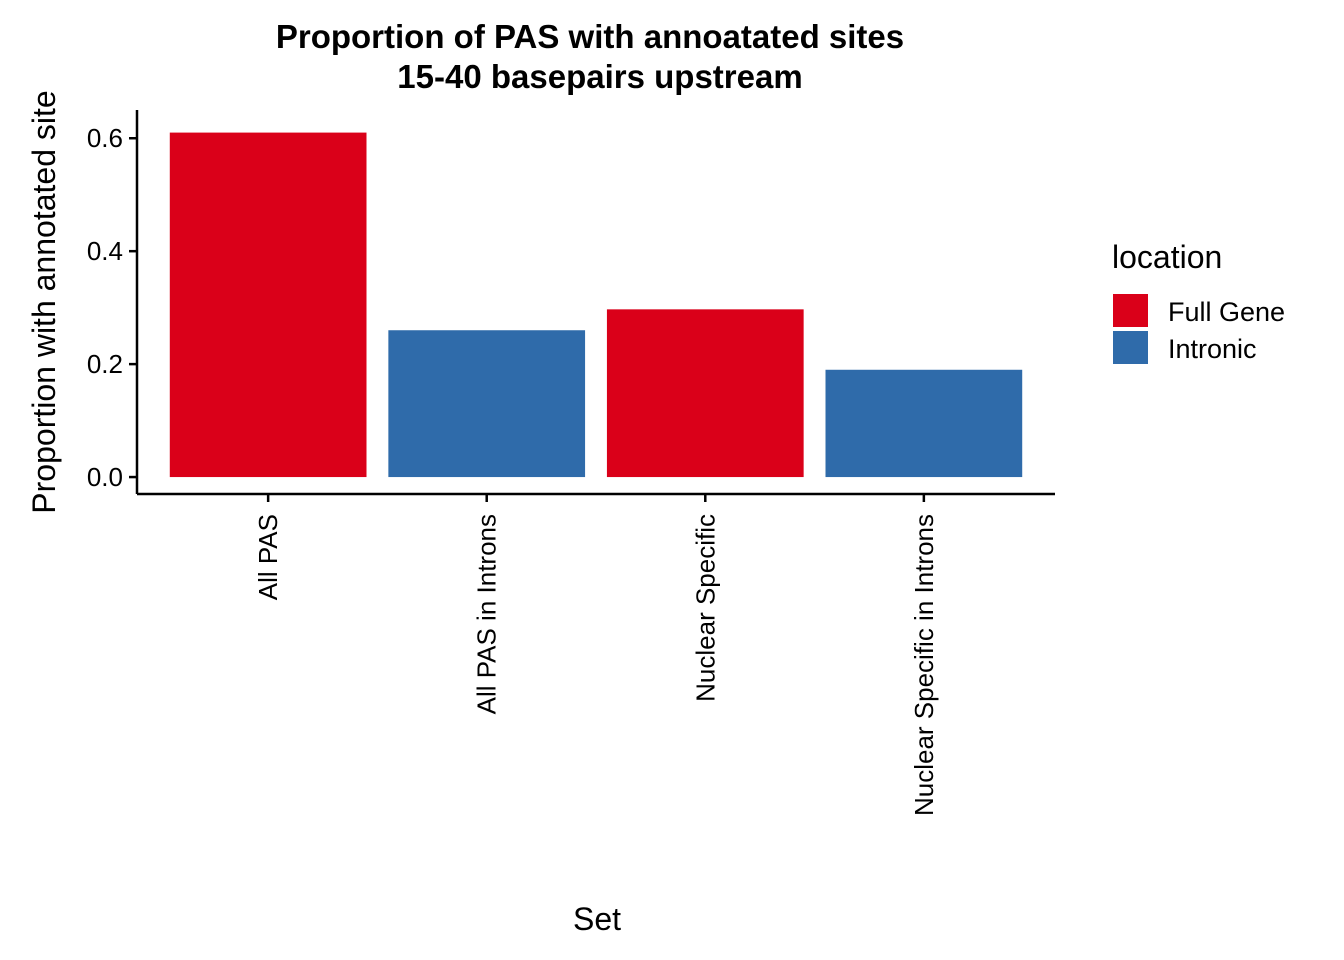 The width and height of the screenshot is (1344, 960). What do you see at coordinates (105, 138) in the screenshot?
I see `y-tick-label: 0.6` at bounding box center [105, 138].